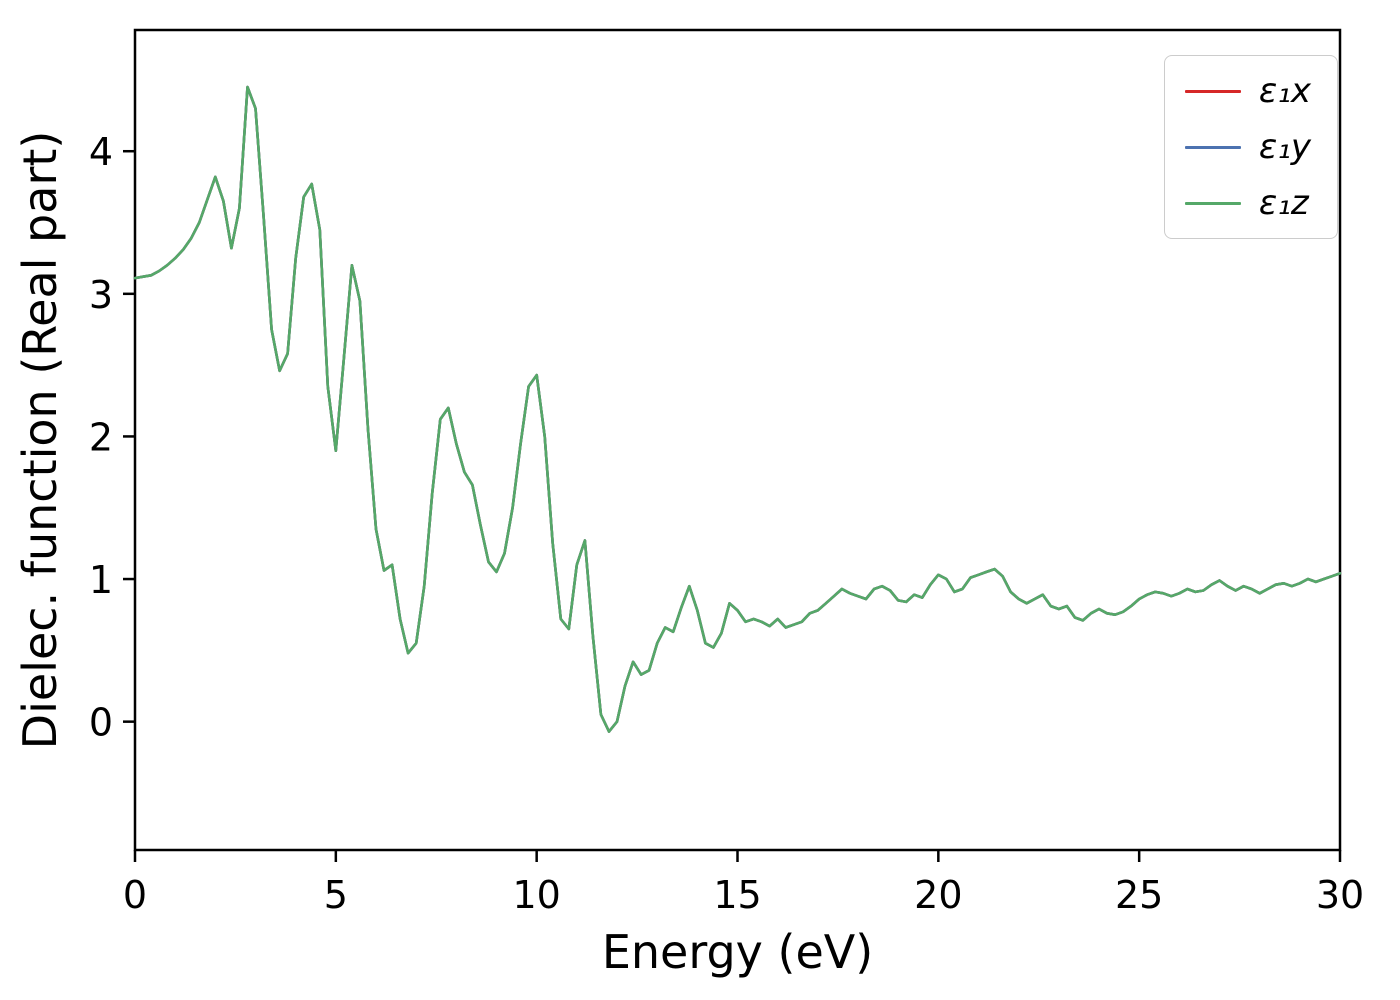  Describe the element at coordinates (1340, 895) in the screenshot. I see `x-tick-label: 30` at that location.